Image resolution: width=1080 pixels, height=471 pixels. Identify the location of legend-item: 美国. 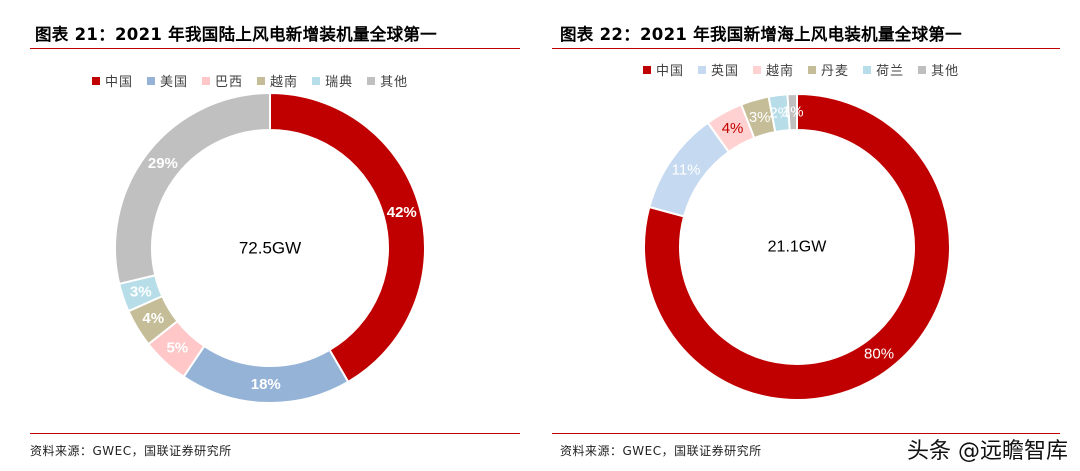
(167, 80).